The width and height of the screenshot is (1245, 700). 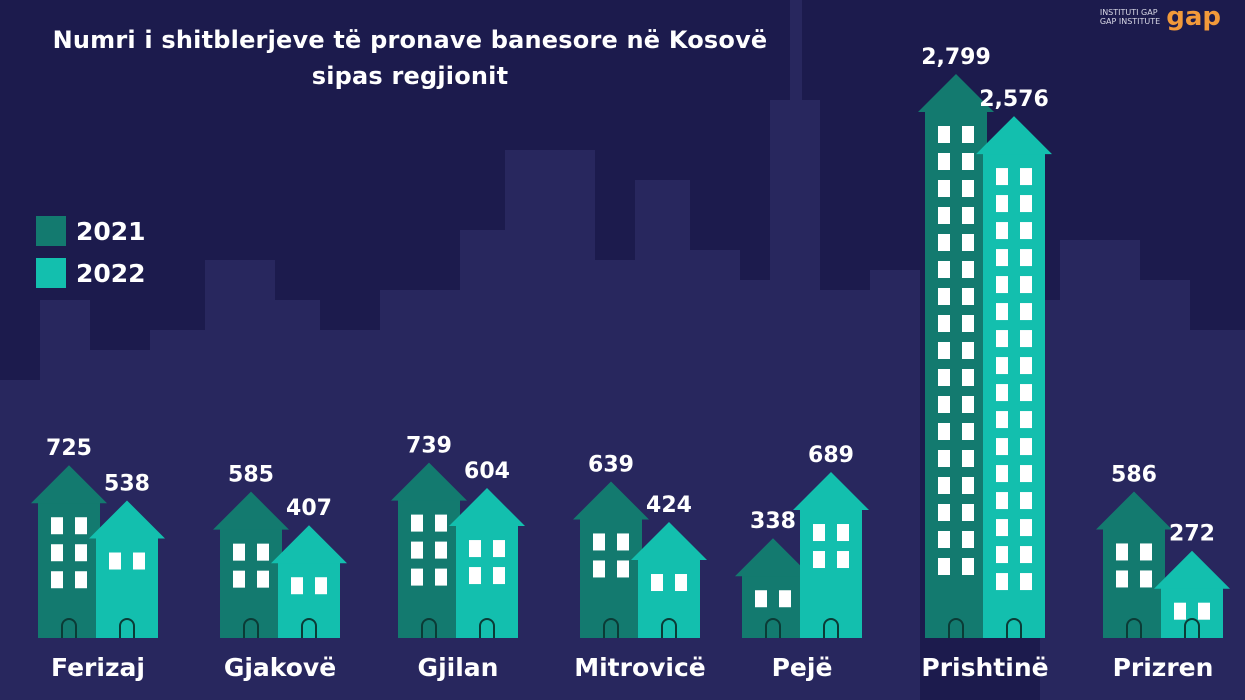 I want to click on data-label-pejë-2021: 338, so click(x=773, y=521).